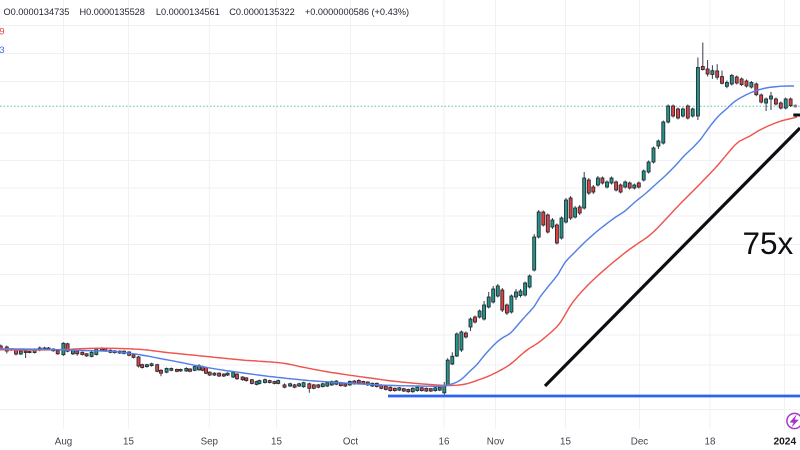 The width and height of the screenshot is (800, 450). Describe the element at coordinates (2, 49) in the screenshot. I see `svg-text: 3` at that location.